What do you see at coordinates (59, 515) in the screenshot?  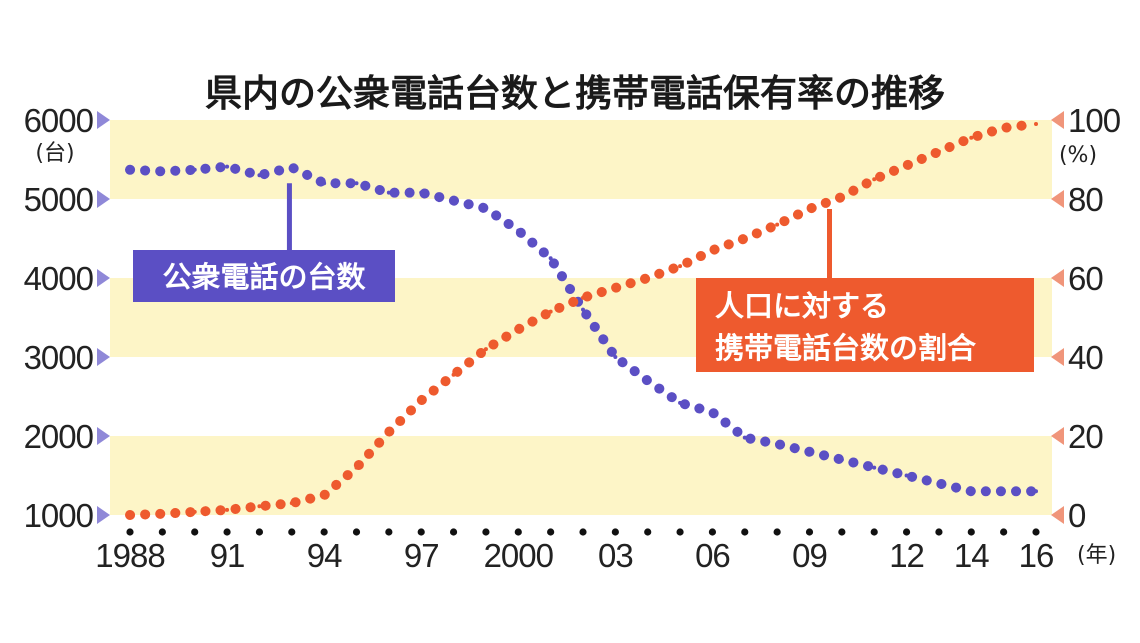 I see `left-tick-label: 1000` at bounding box center [59, 515].